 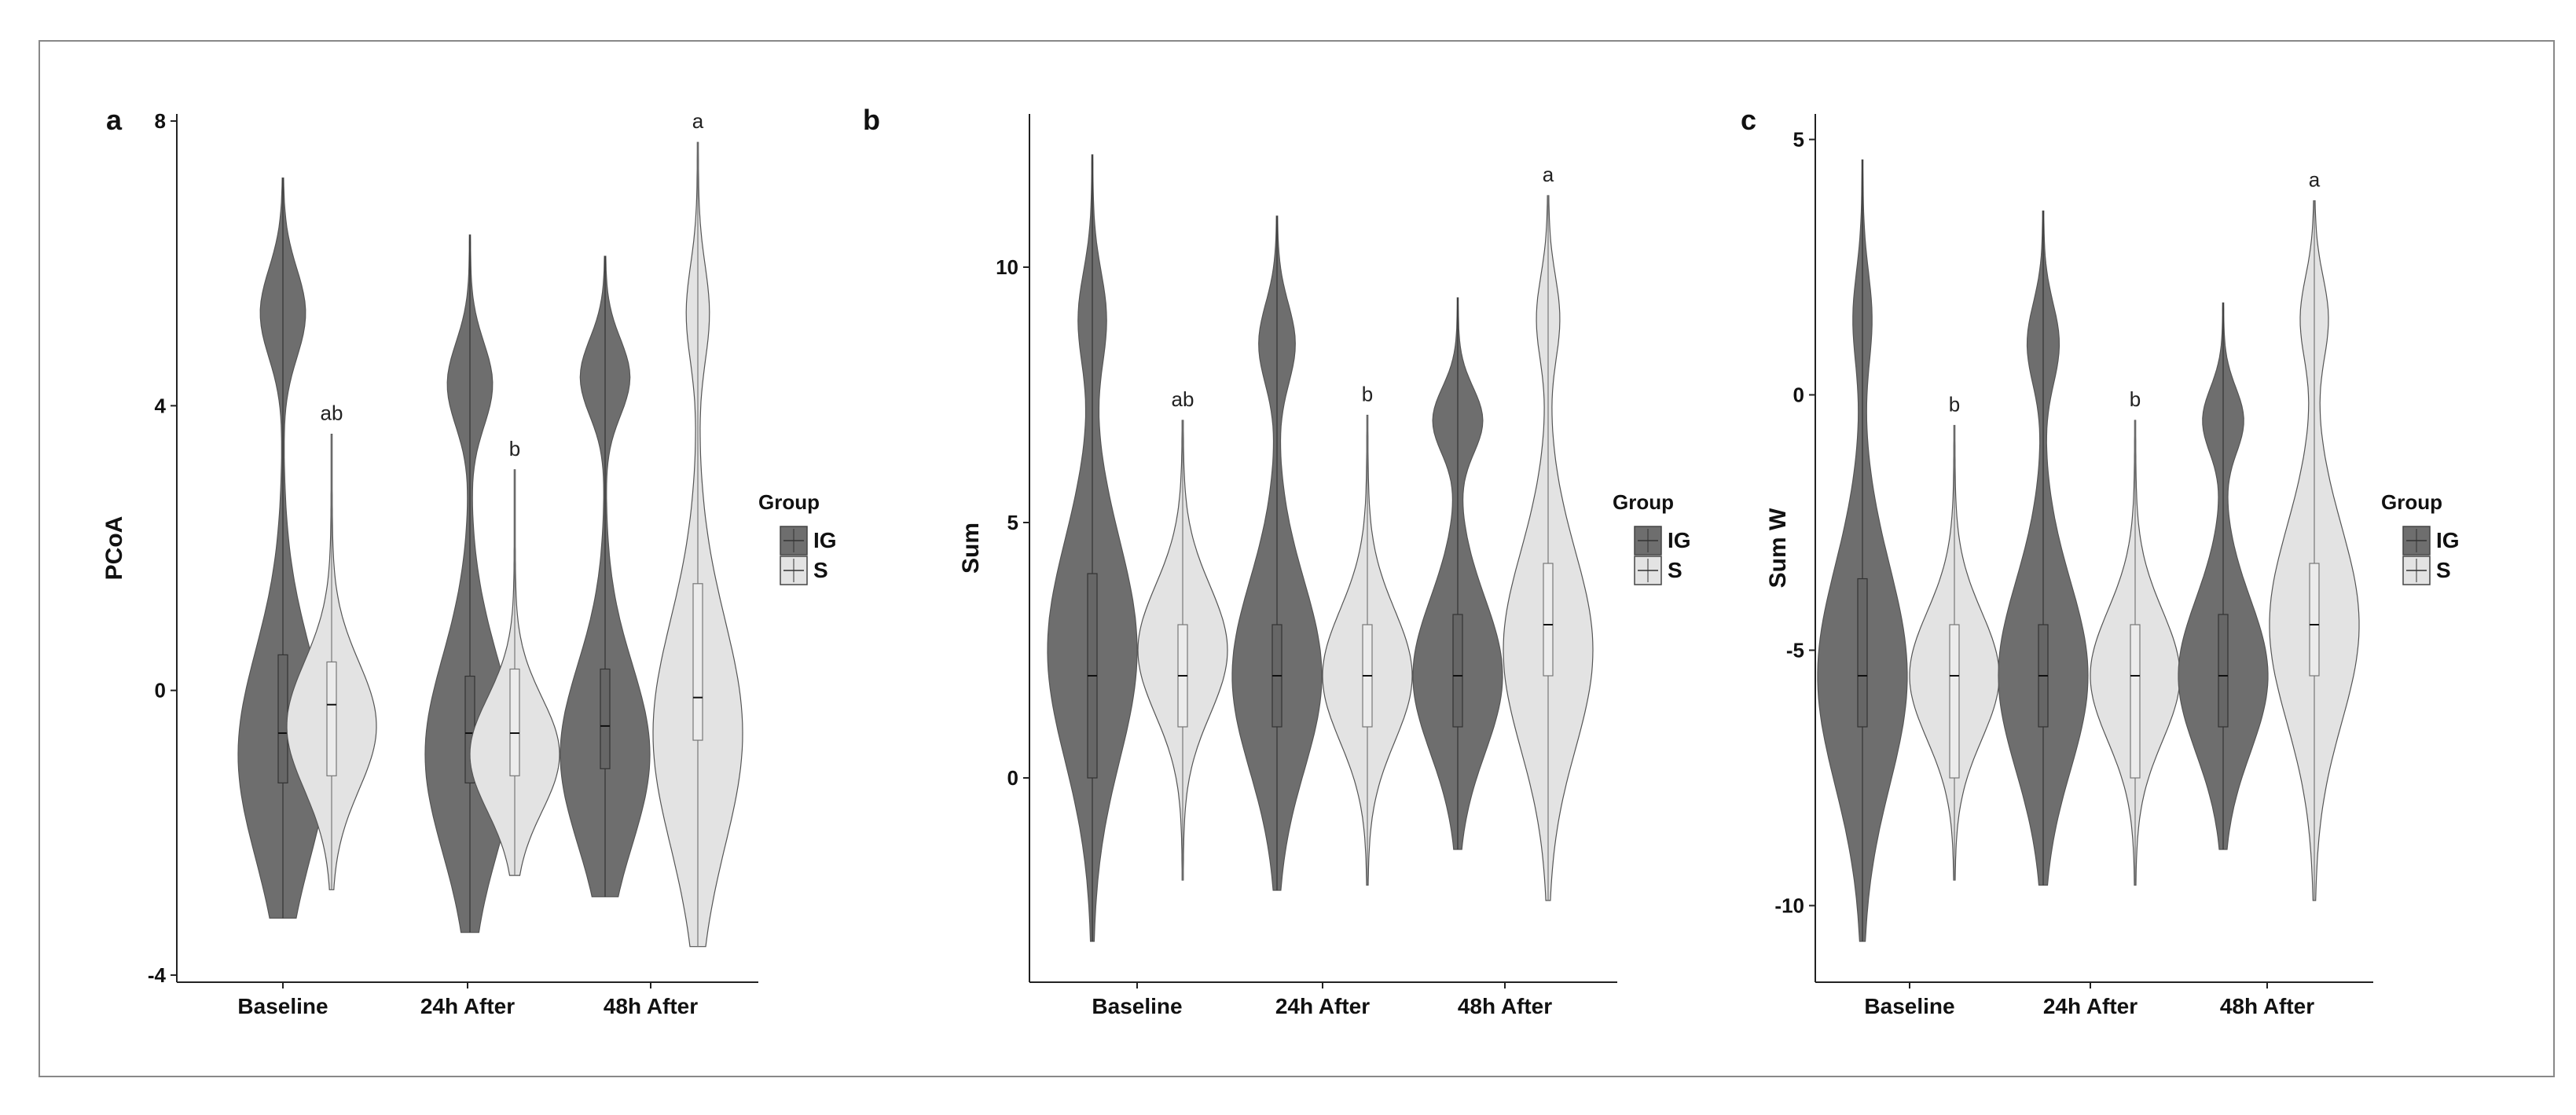 I want to click on y-tick-label: -4, so click(x=157, y=975).